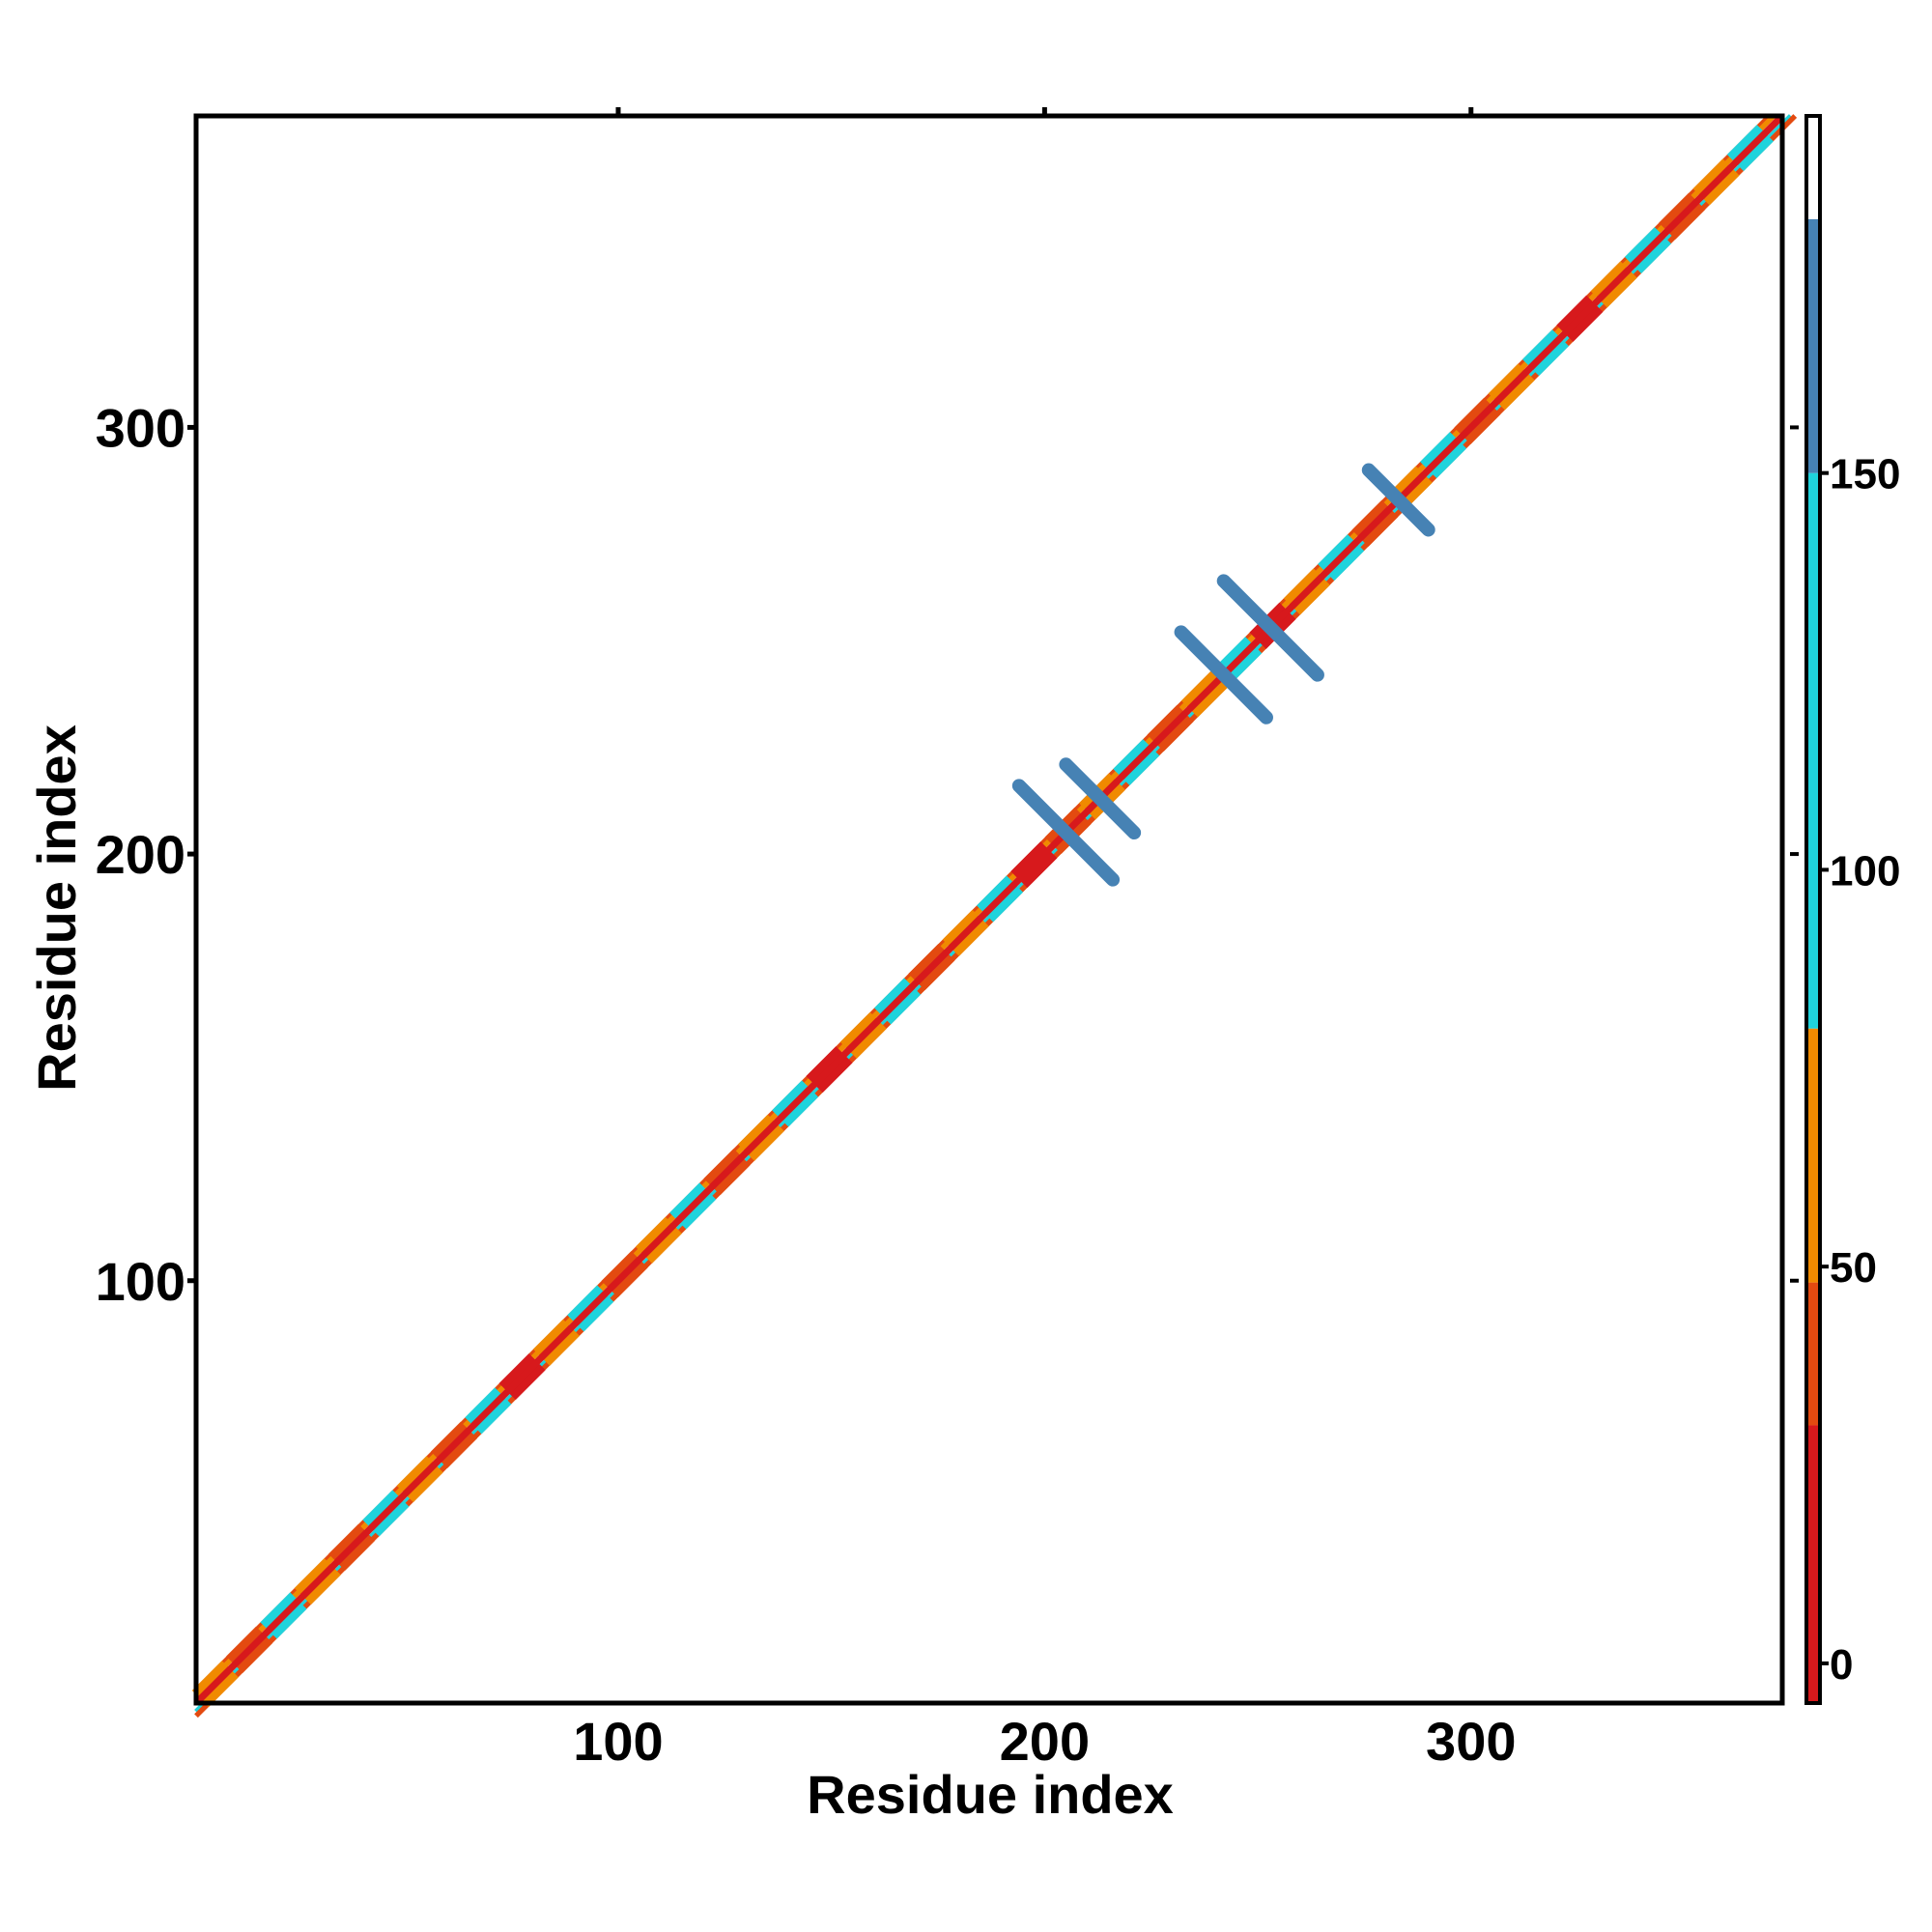  Describe the element at coordinates (1841, 1665) in the screenshot. I see `colorbar-tick-label: 0` at that location.